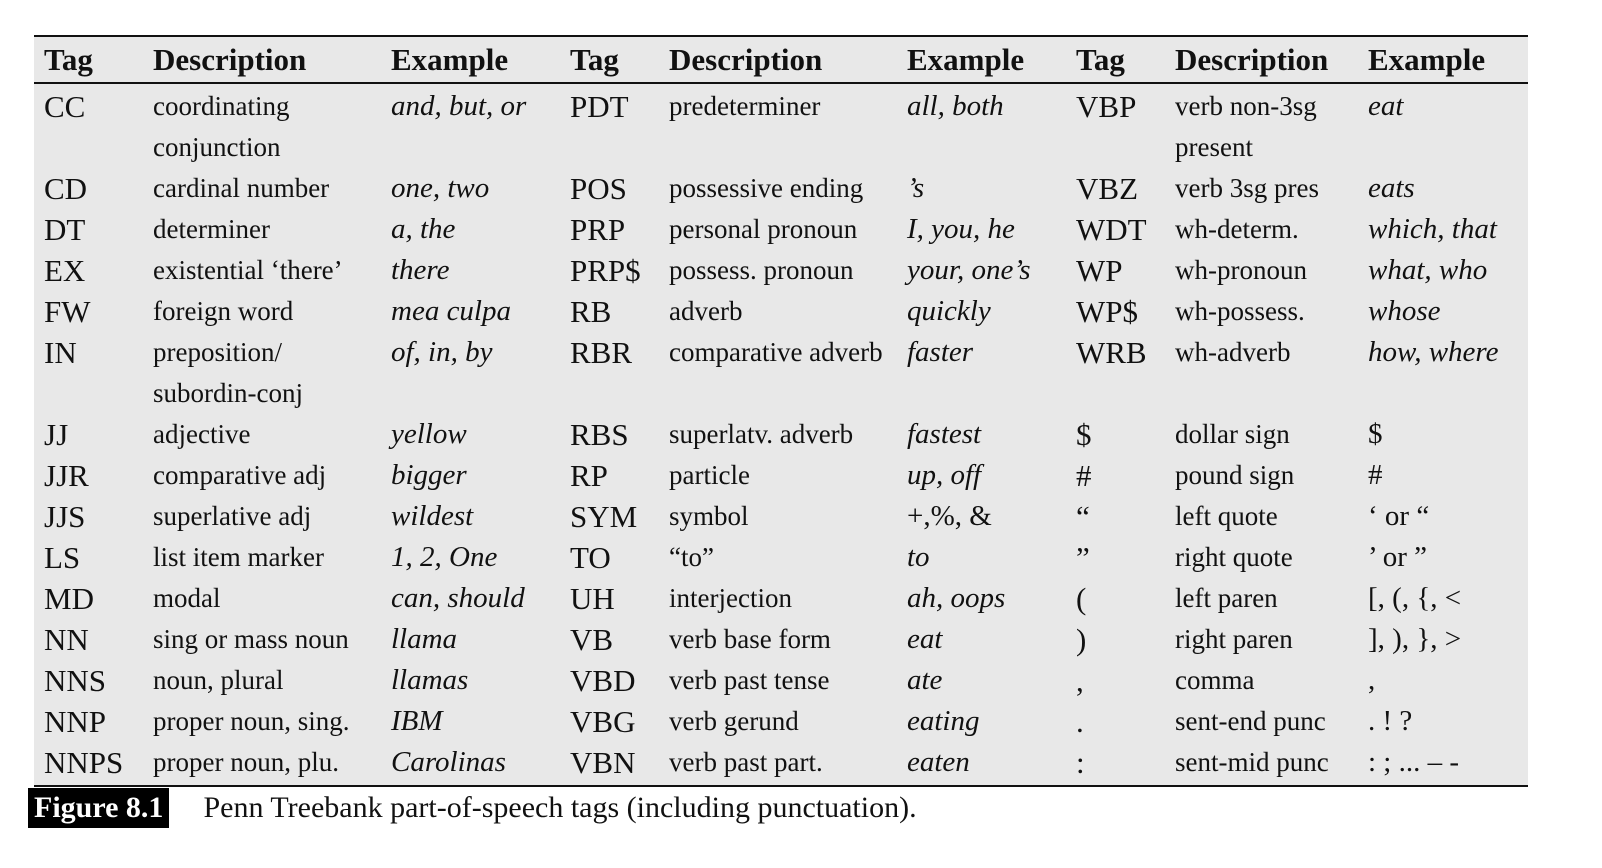  I want to click on description-cell: particle, so click(709, 475).